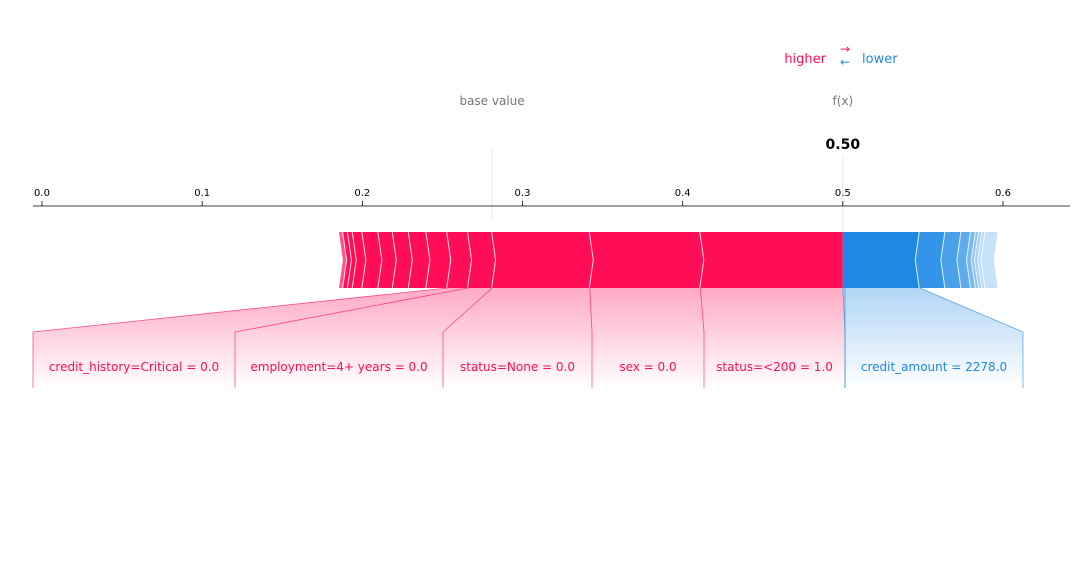  What do you see at coordinates (338, 367) in the screenshot?
I see `feature-label: employment=4+ years = 0.0` at bounding box center [338, 367].